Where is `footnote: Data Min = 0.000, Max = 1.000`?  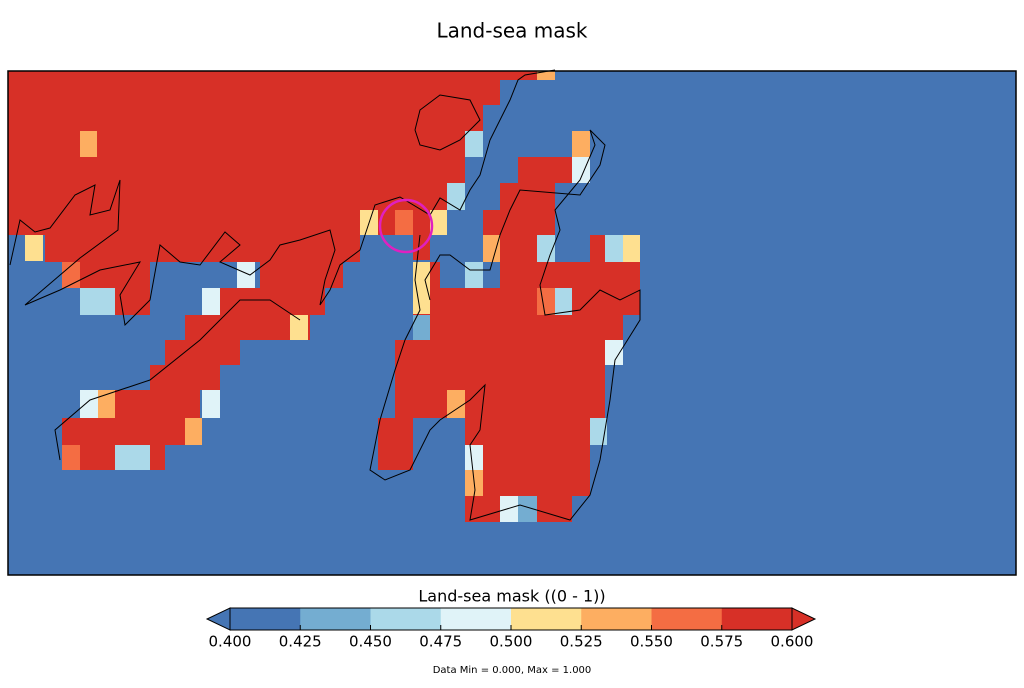
footnote: Data Min = 0.000, Max = 1.000 is located at coordinates (512, 670).